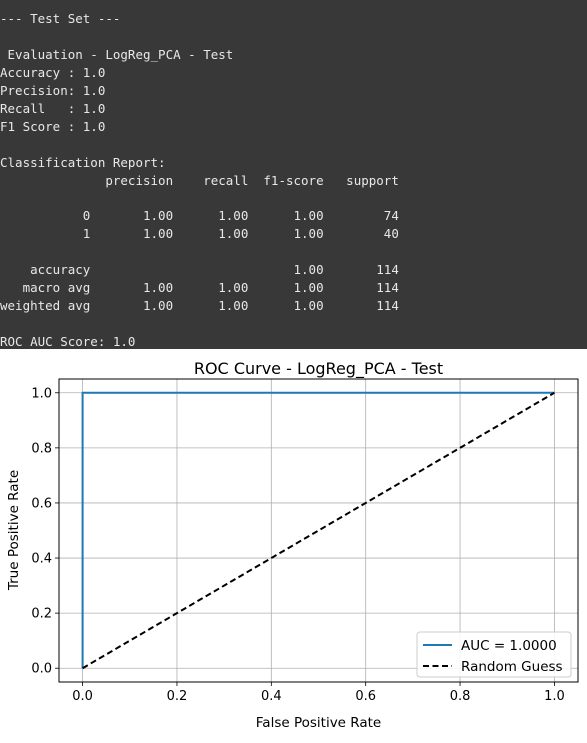 This screenshot has width=587, height=743. What do you see at coordinates (41, 393) in the screenshot?
I see `y-tick-label: 1.0` at bounding box center [41, 393].